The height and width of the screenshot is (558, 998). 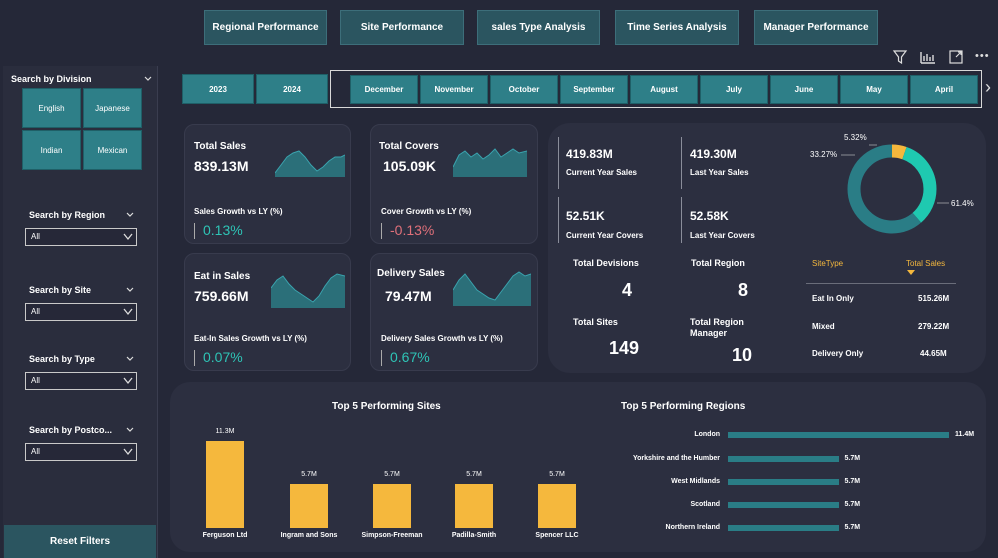 I want to click on kpi-growth-value: -0.13%, so click(x=412, y=230).